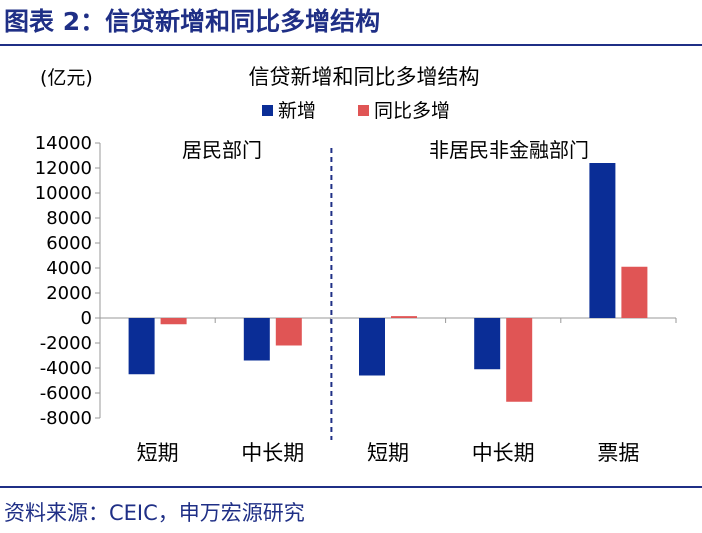  What do you see at coordinates (364, 77) in the screenshot?
I see `chart-title: 信贷新增和同比多增结构` at bounding box center [364, 77].